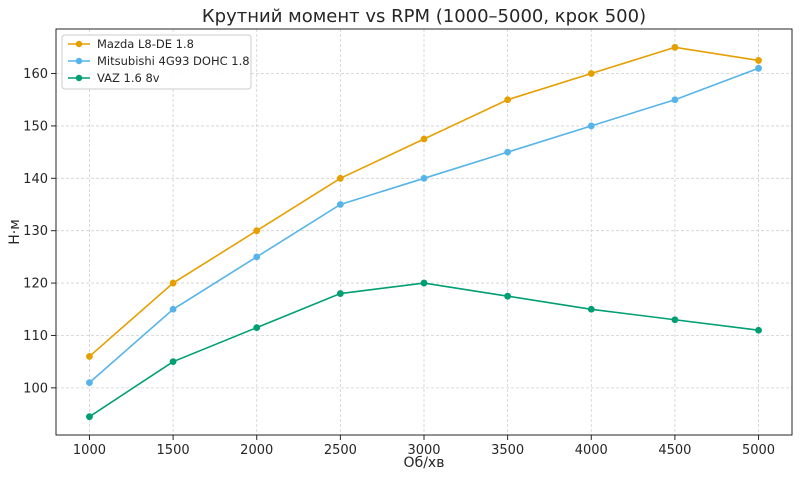 This screenshot has width=800, height=478. Describe the element at coordinates (423, 450) in the screenshot. I see `x-tick-label: 3000` at that location.